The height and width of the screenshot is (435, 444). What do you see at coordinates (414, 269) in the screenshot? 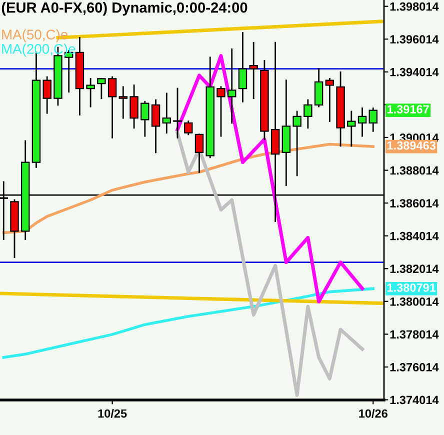
I see `y-tick-label: 1.382014` at bounding box center [414, 269].